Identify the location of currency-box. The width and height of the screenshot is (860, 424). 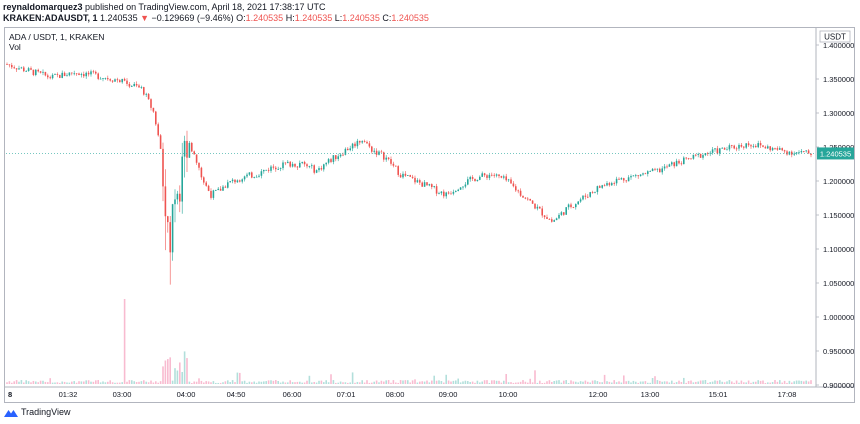
(835, 36).